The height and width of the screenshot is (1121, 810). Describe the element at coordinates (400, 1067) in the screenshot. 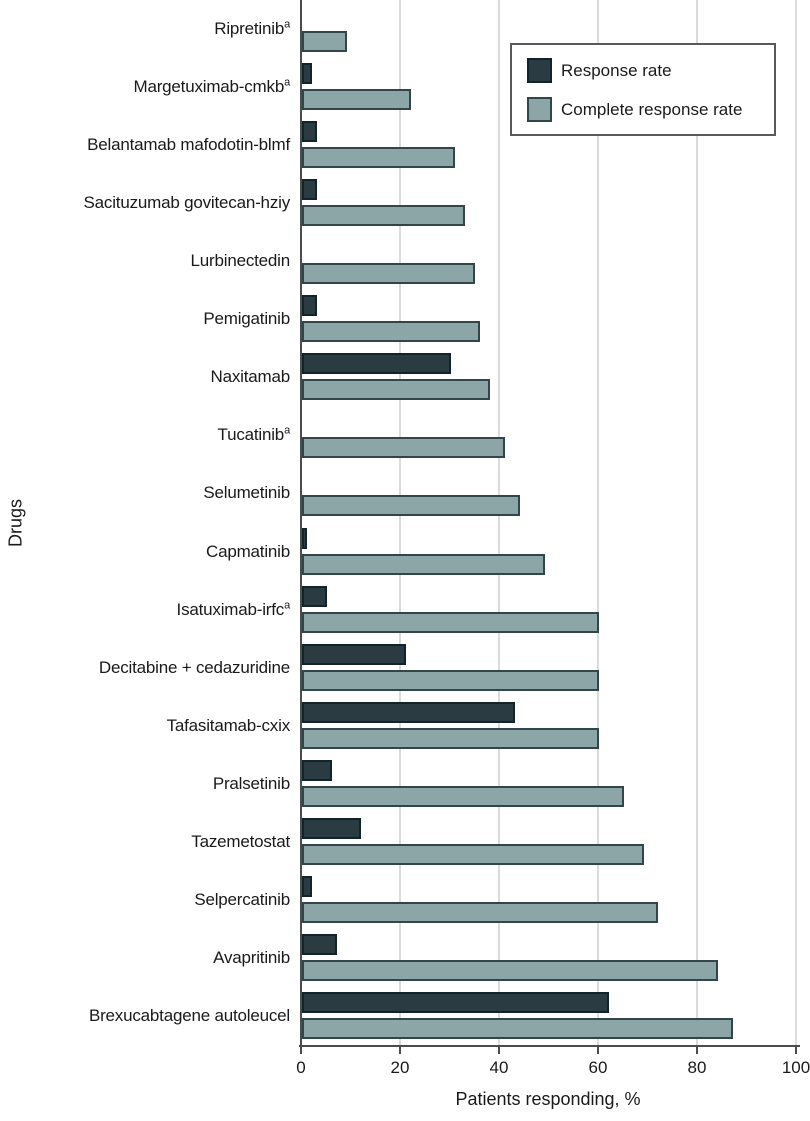

I see `x-tick-label-20: 20` at that location.